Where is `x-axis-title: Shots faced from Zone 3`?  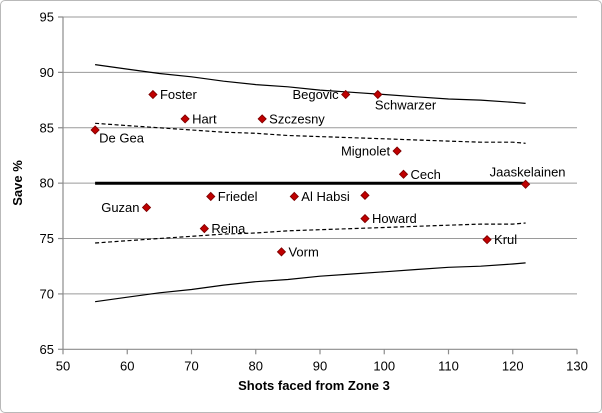
x-axis-title: Shots faced from Zone 3 is located at coordinates (314, 385).